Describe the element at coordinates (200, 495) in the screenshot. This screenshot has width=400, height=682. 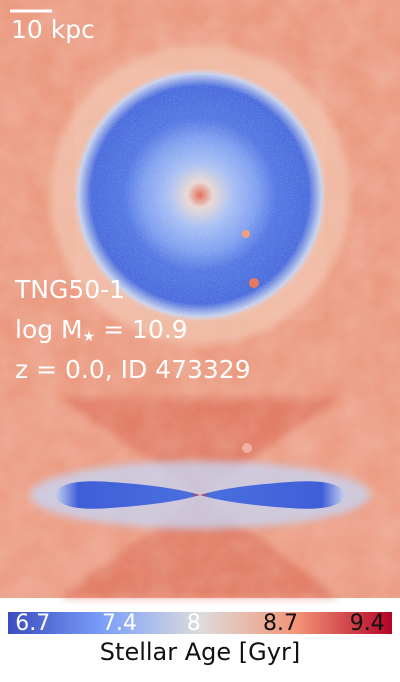
I see `edge-disk` at that location.